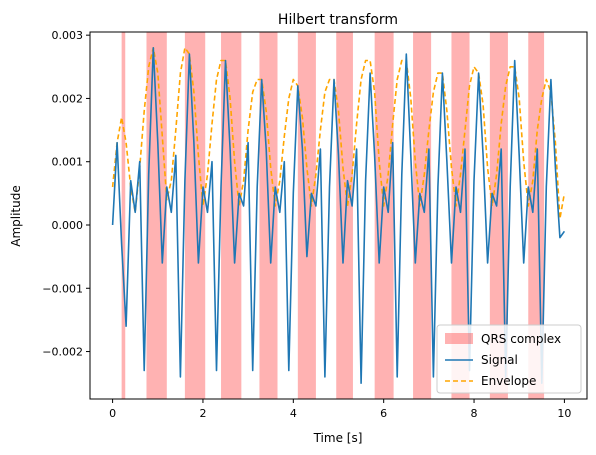 The width and height of the screenshot is (596, 455). Describe the element at coordinates (62, 288) in the screenshot. I see `y-tick-label: −0.001` at that location.